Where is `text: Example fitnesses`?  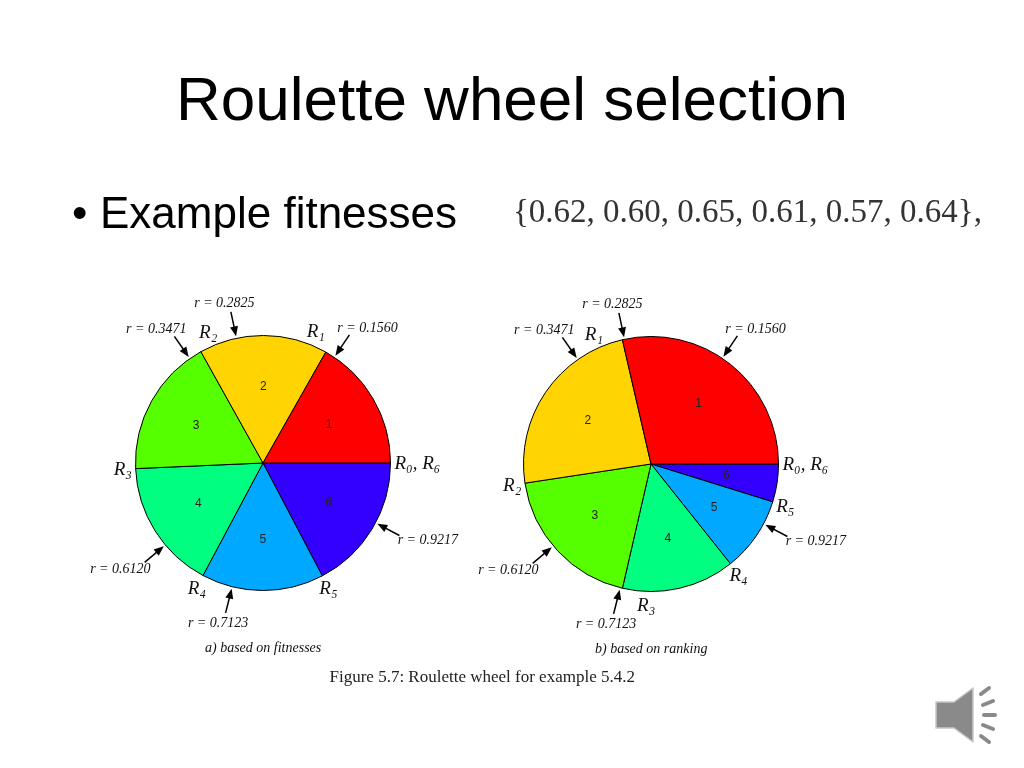 text: Example fitnesses is located at coordinates (279, 213).